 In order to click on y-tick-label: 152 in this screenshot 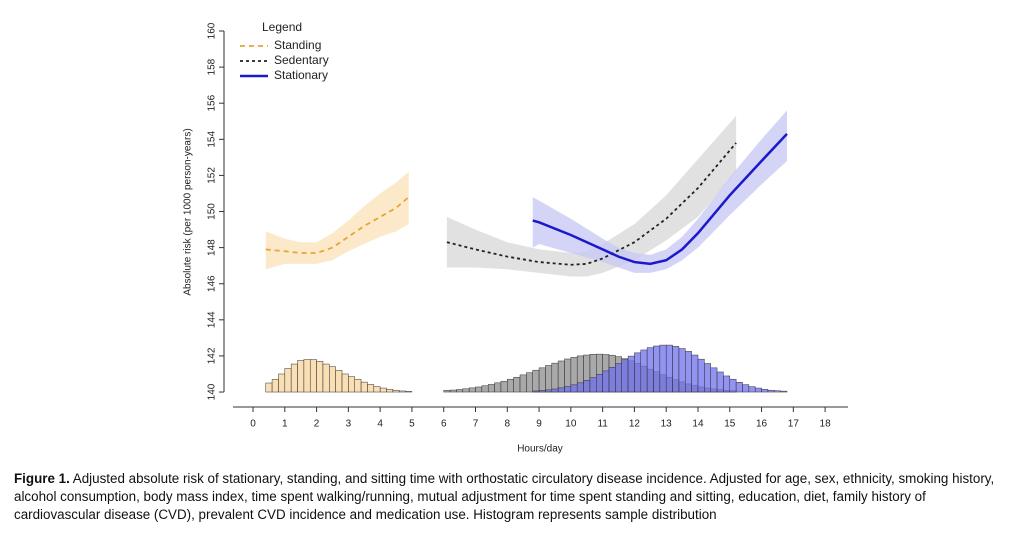, I will do `click(212, 175)`.